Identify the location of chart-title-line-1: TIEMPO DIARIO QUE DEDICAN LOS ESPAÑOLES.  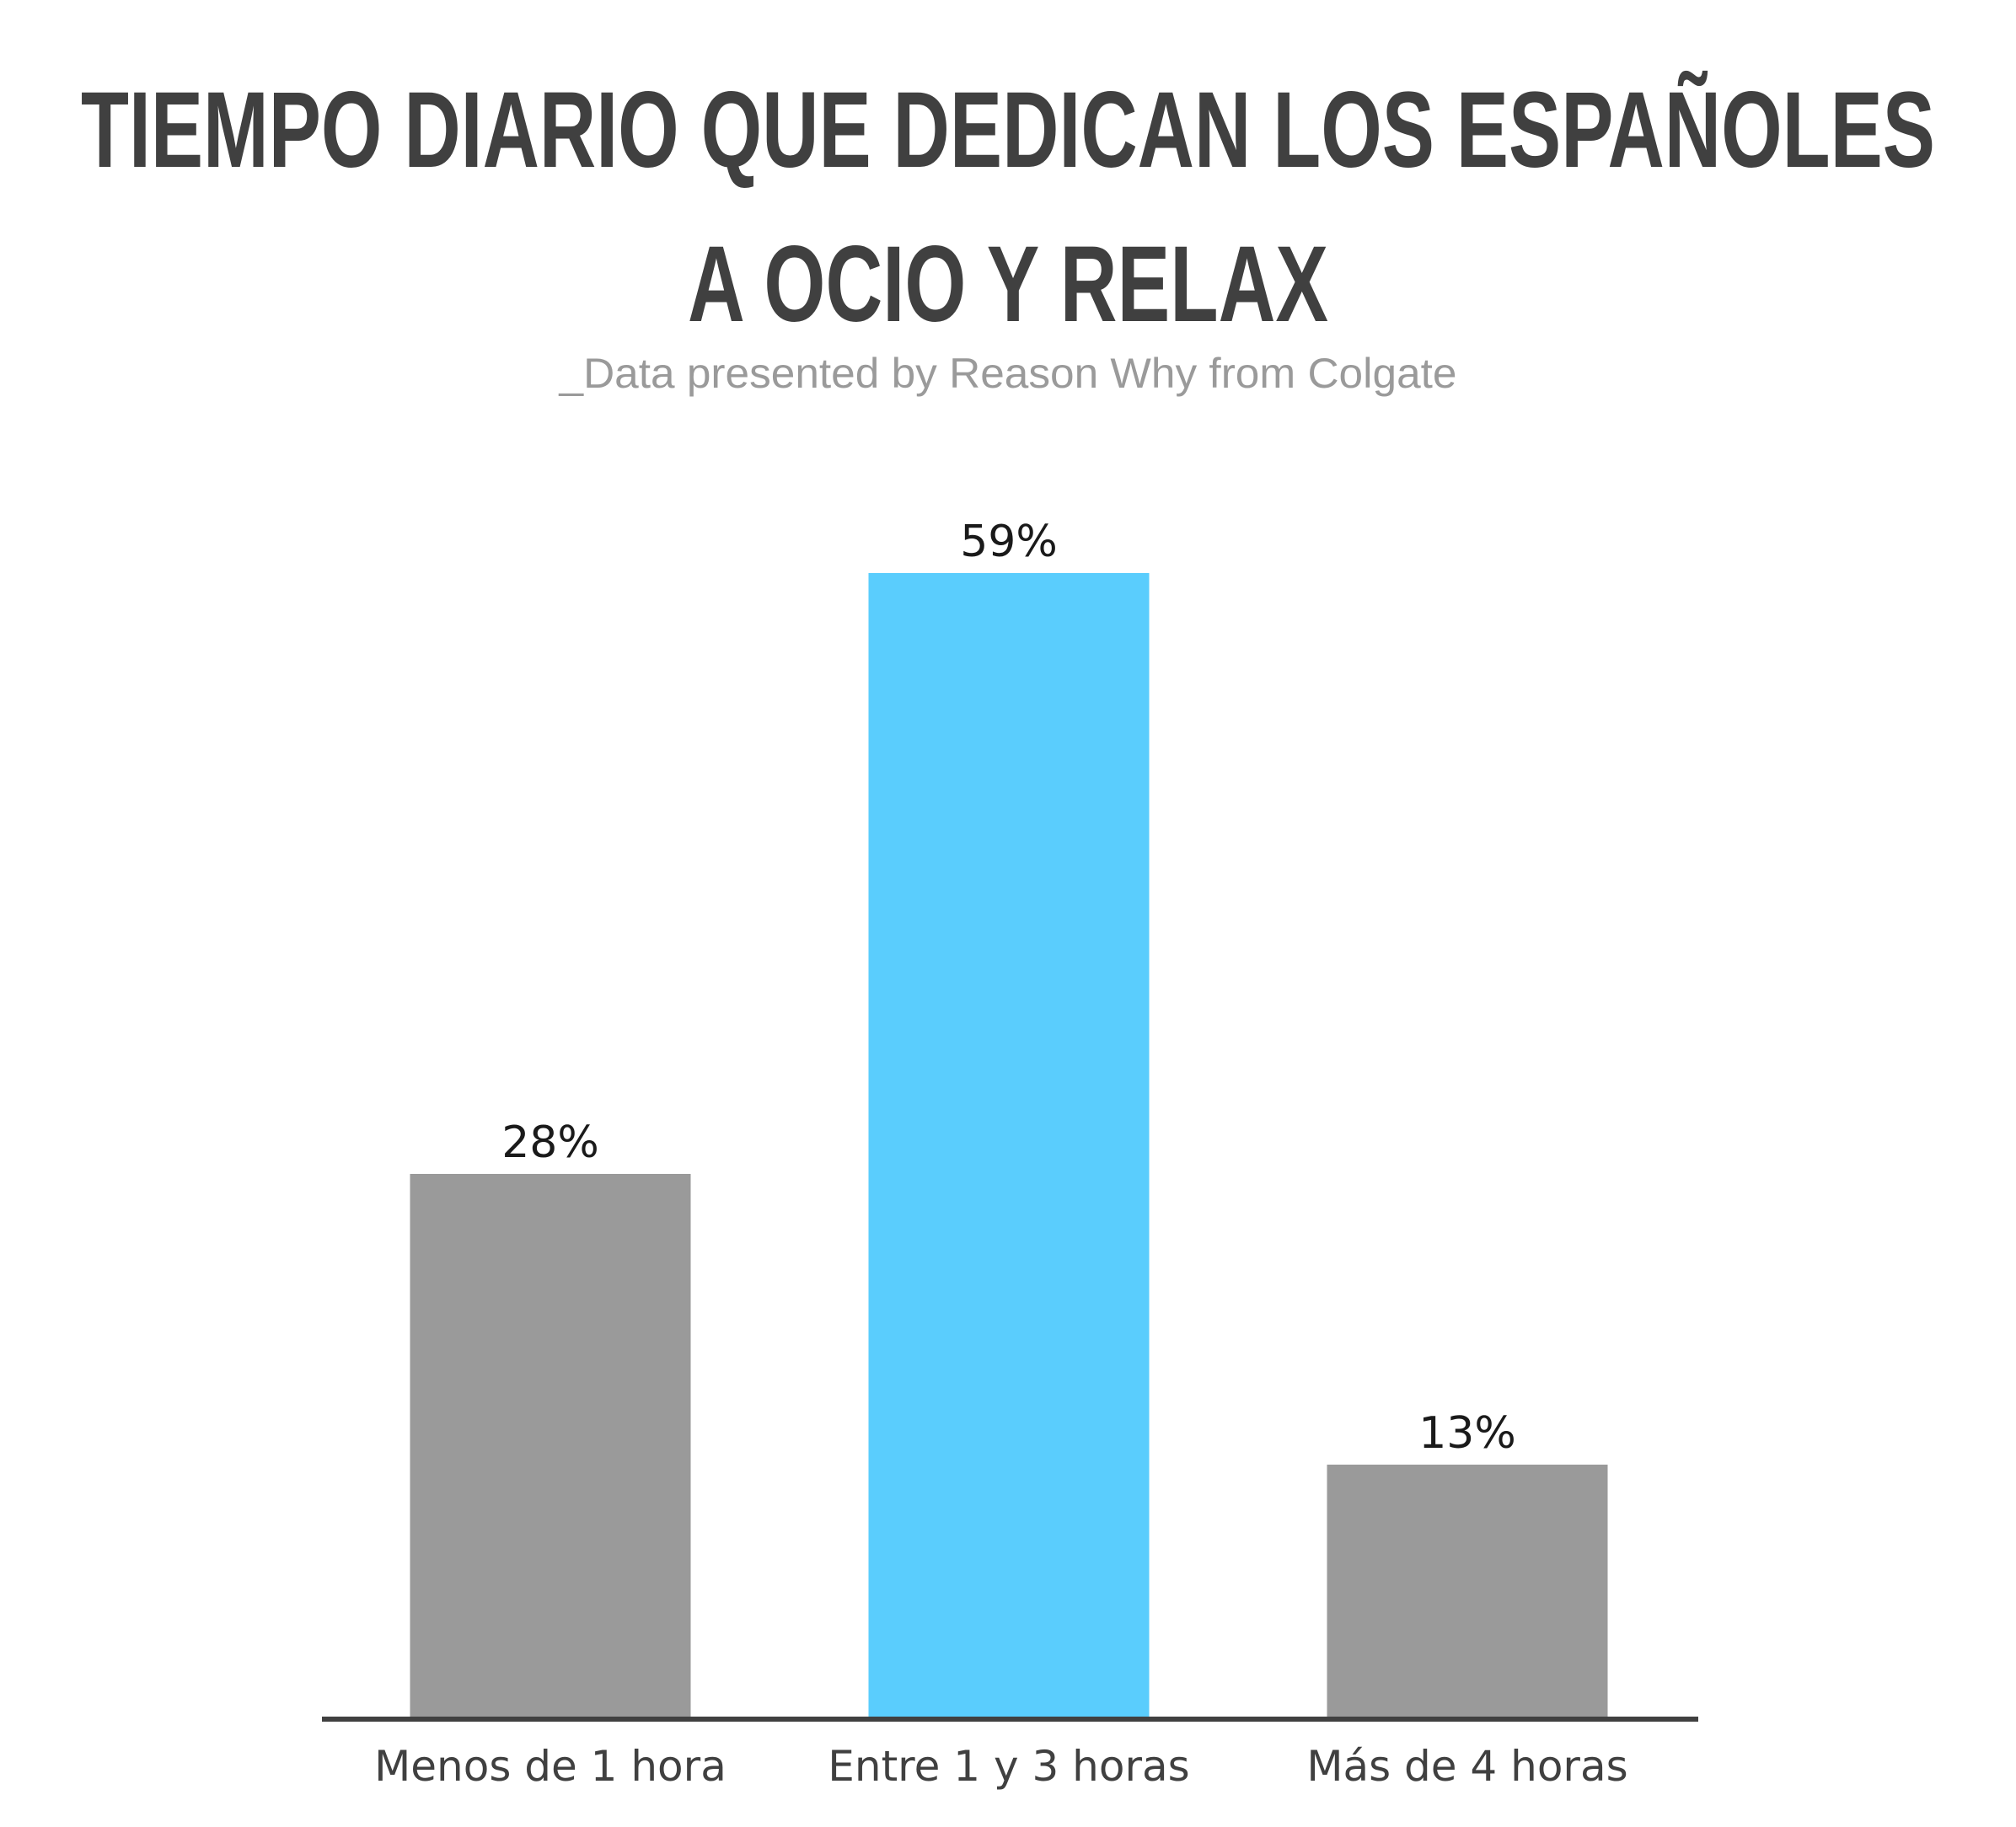
(1008, 130).